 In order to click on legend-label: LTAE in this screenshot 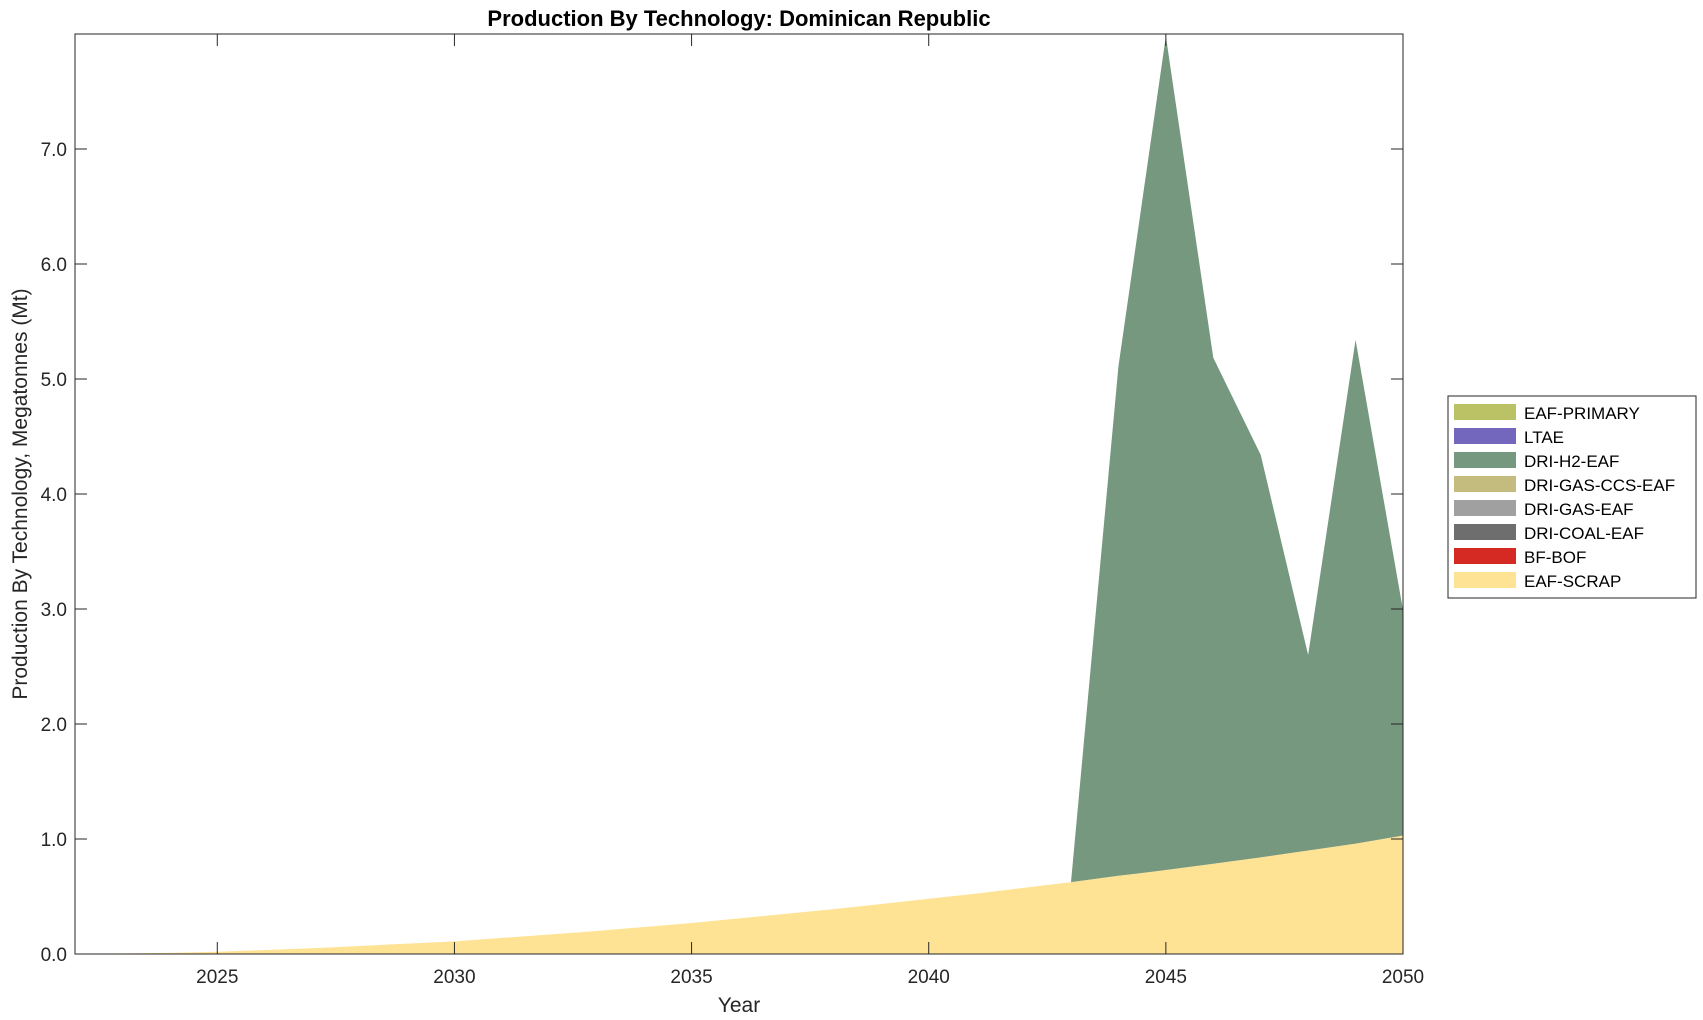, I will do `click(1544, 437)`.